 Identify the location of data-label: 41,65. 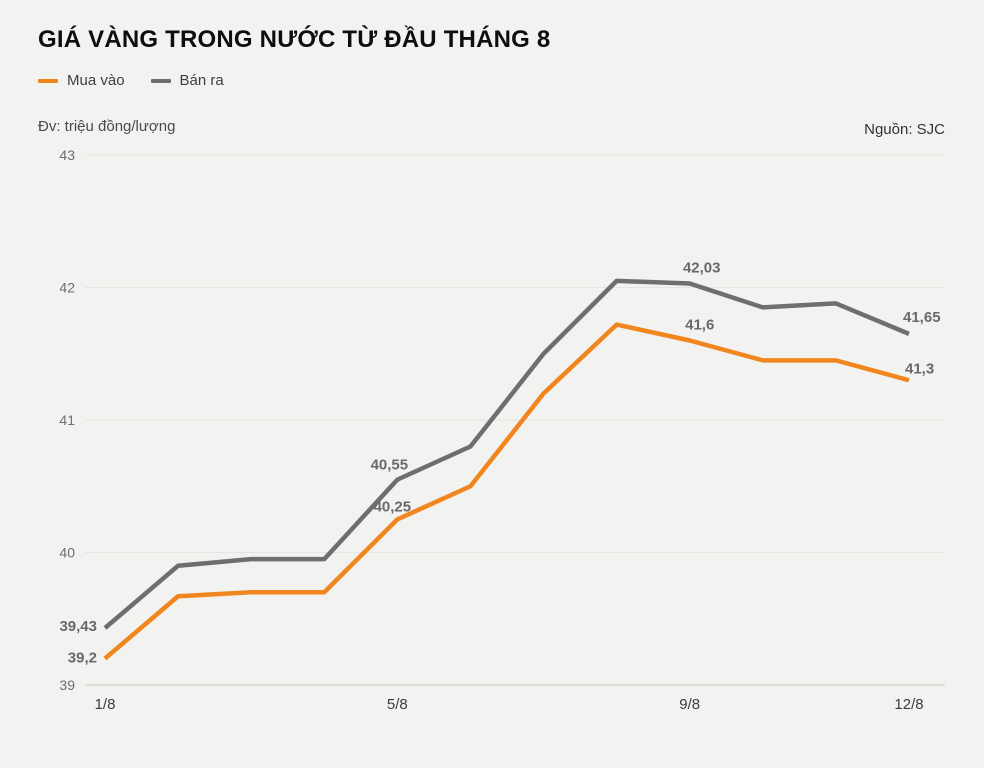
(922, 317).